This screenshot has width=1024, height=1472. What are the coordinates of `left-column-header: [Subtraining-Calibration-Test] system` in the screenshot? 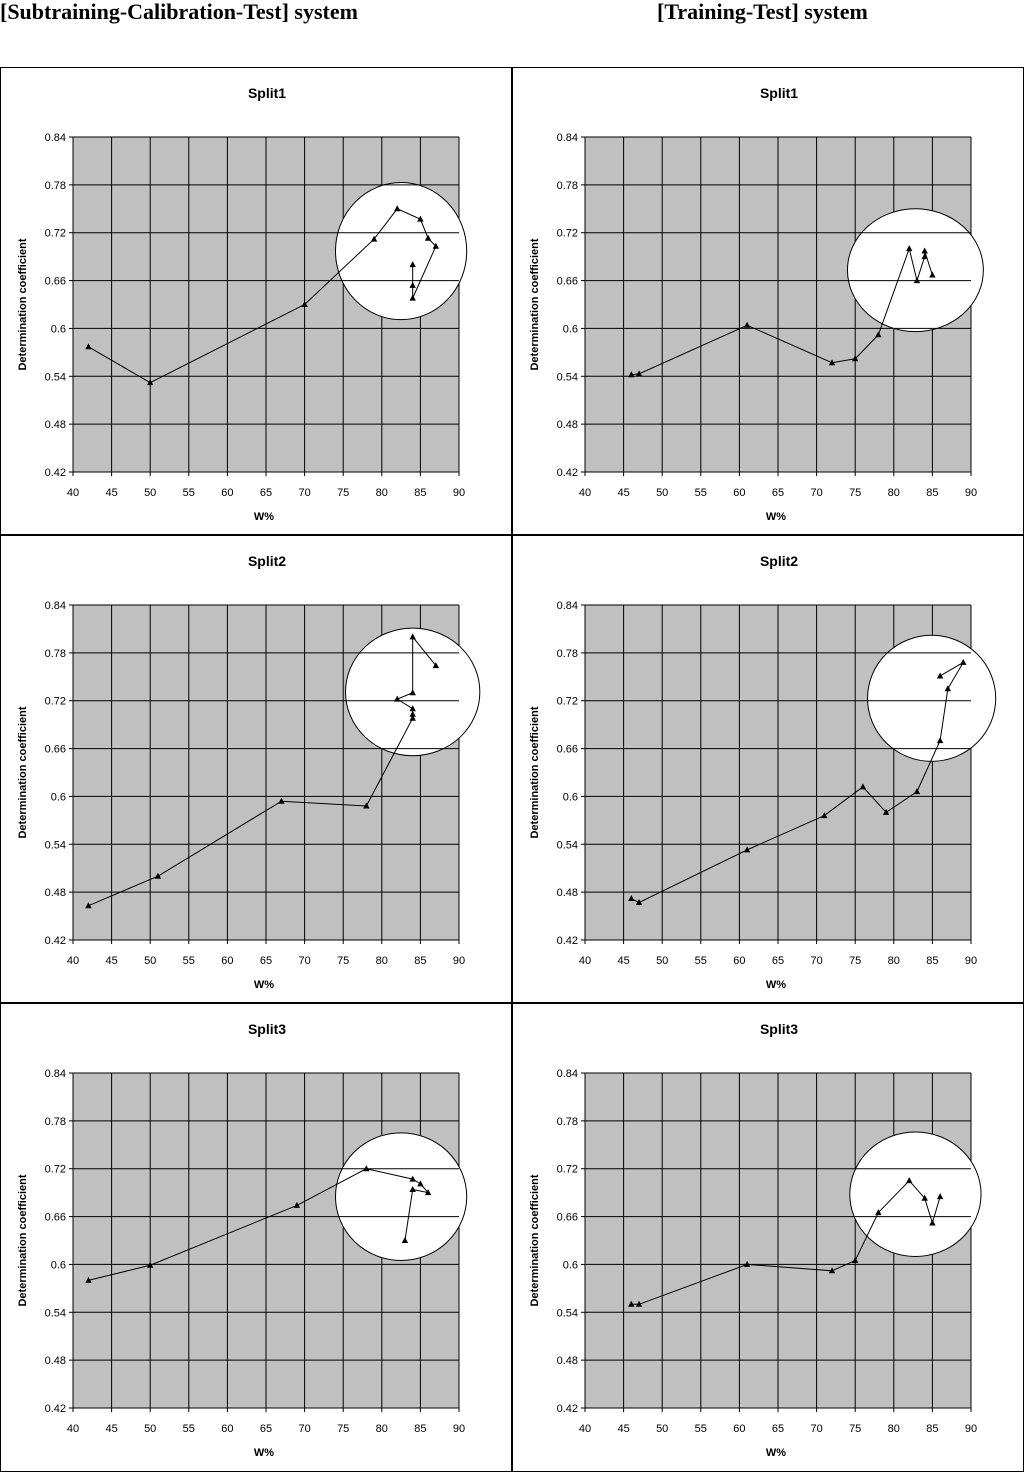 It's located at (179, 12).